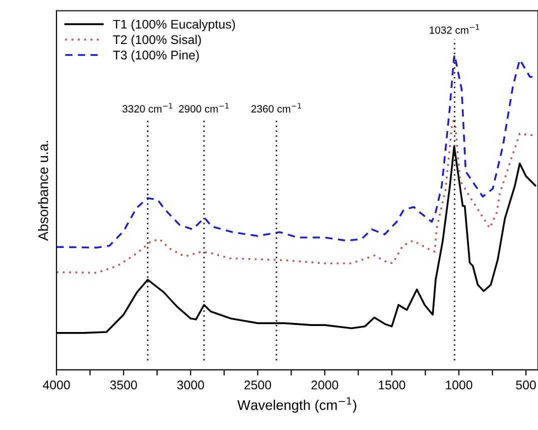 The height and width of the screenshot is (430, 538). I want to click on ref-line-label: 3320 cm$^{−1}$, so click(147, 108).